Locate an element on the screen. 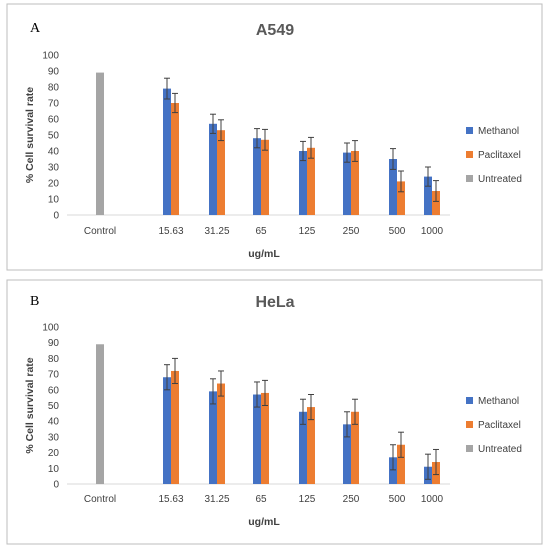 Image resolution: width=550 pixels, height=550 pixels. chart-title: A549 is located at coordinates (275, 30).